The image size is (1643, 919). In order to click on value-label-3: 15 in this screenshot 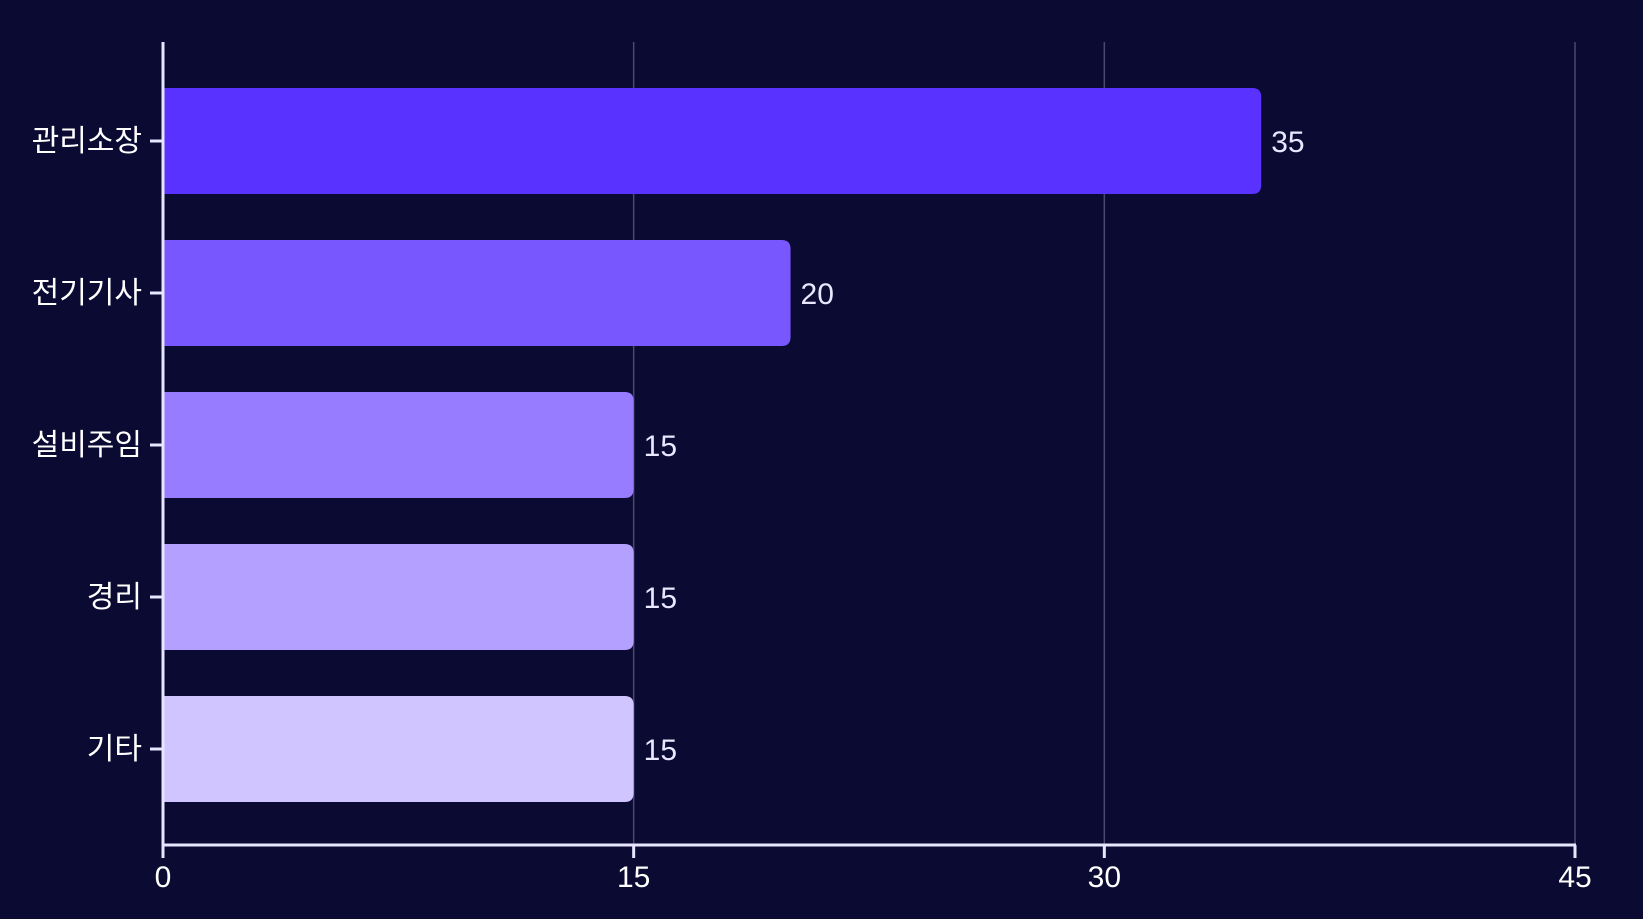, I will do `click(660, 446)`.